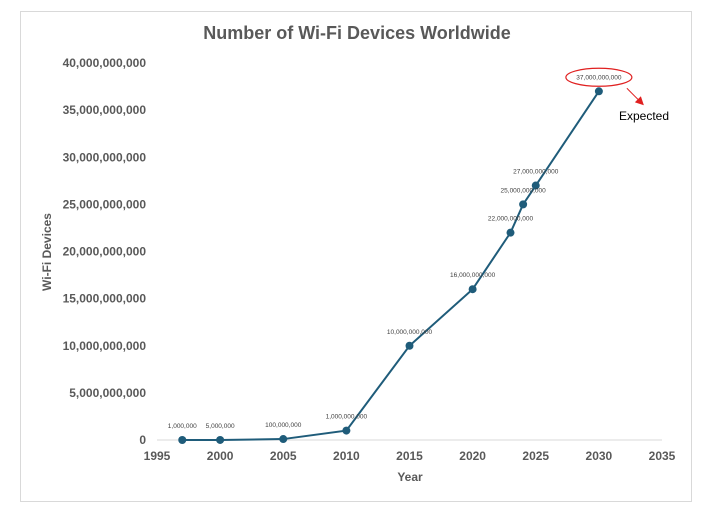  I want to click on highlight-ellipse, so click(599, 77).